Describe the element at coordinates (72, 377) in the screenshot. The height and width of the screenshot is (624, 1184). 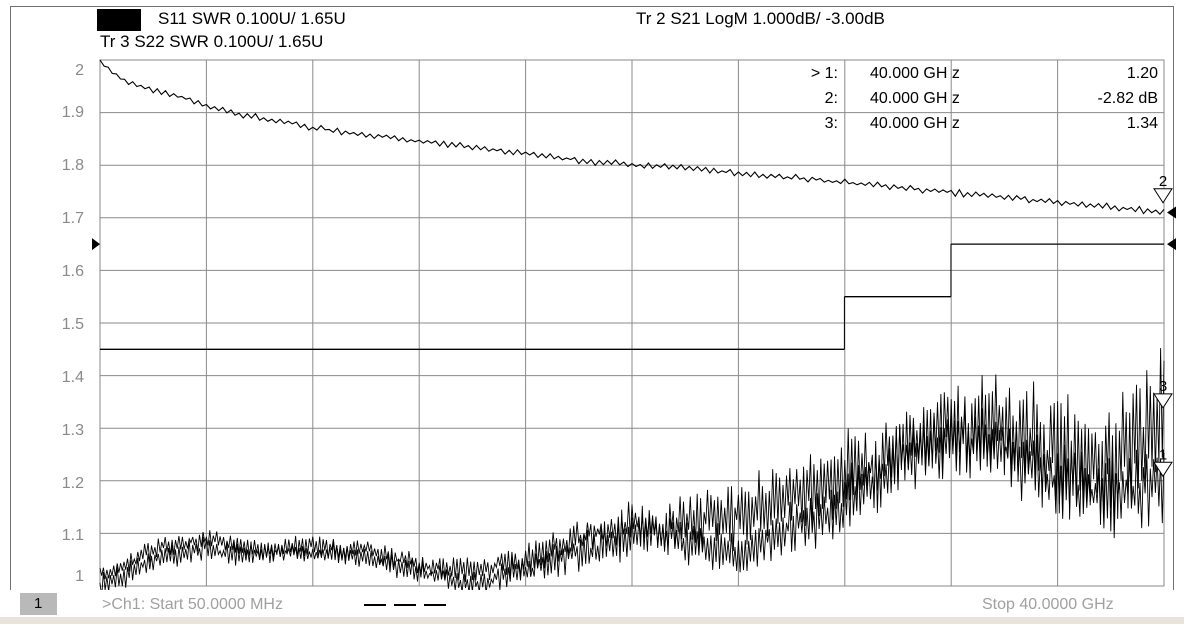
I see `y-tick-label: 1.4` at that location.